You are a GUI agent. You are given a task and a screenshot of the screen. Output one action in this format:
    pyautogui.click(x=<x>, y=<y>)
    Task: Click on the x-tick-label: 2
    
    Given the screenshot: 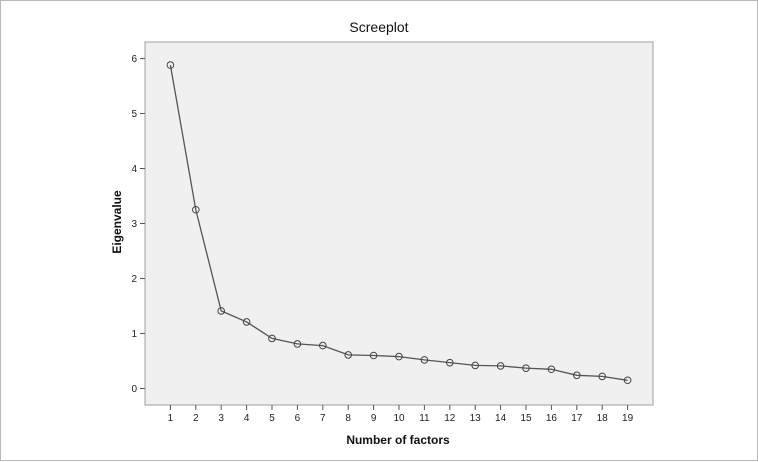 What is the action you would take?
    pyautogui.click(x=196, y=418)
    